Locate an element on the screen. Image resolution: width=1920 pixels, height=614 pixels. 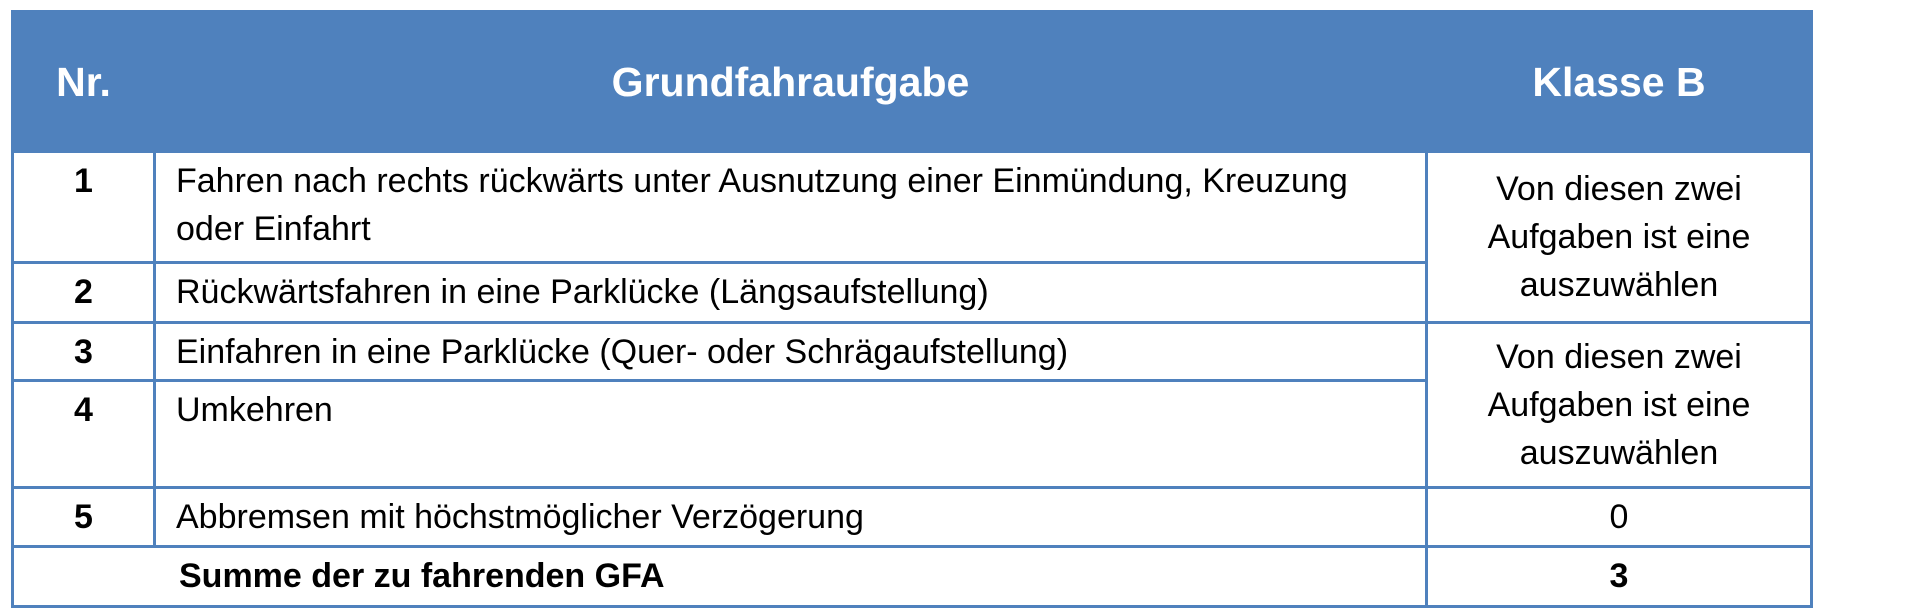
row-number: 2 is located at coordinates (83, 292).